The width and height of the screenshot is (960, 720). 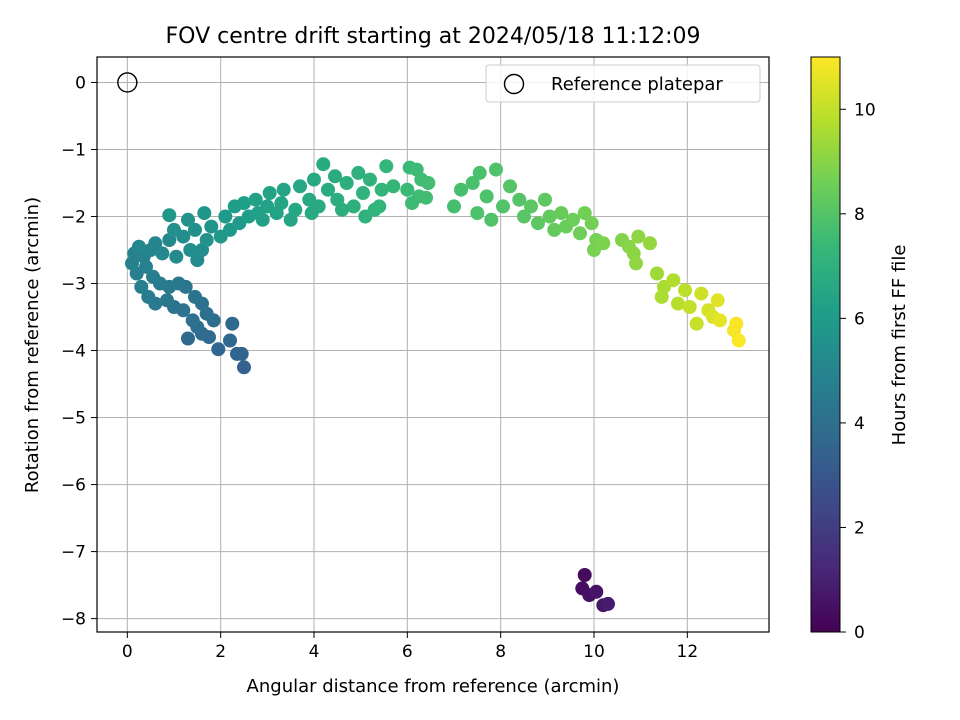 What do you see at coordinates (32, 345) in the screenshot?
I see `y-axis-label: Rotation from reference (arcmin)` at bounding box center [32, 345].